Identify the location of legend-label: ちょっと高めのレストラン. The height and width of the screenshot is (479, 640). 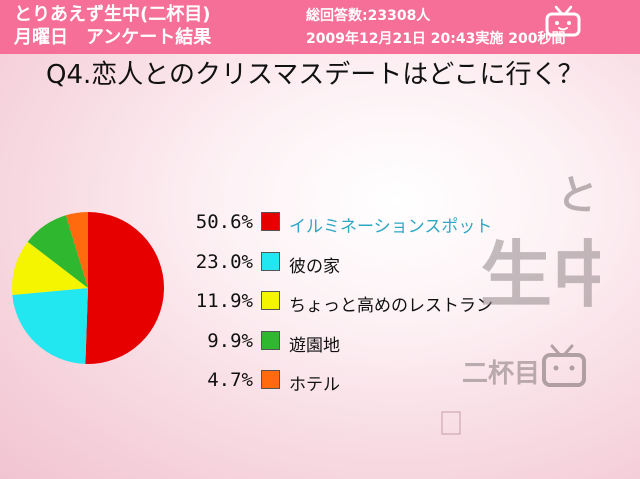
(391, 306).